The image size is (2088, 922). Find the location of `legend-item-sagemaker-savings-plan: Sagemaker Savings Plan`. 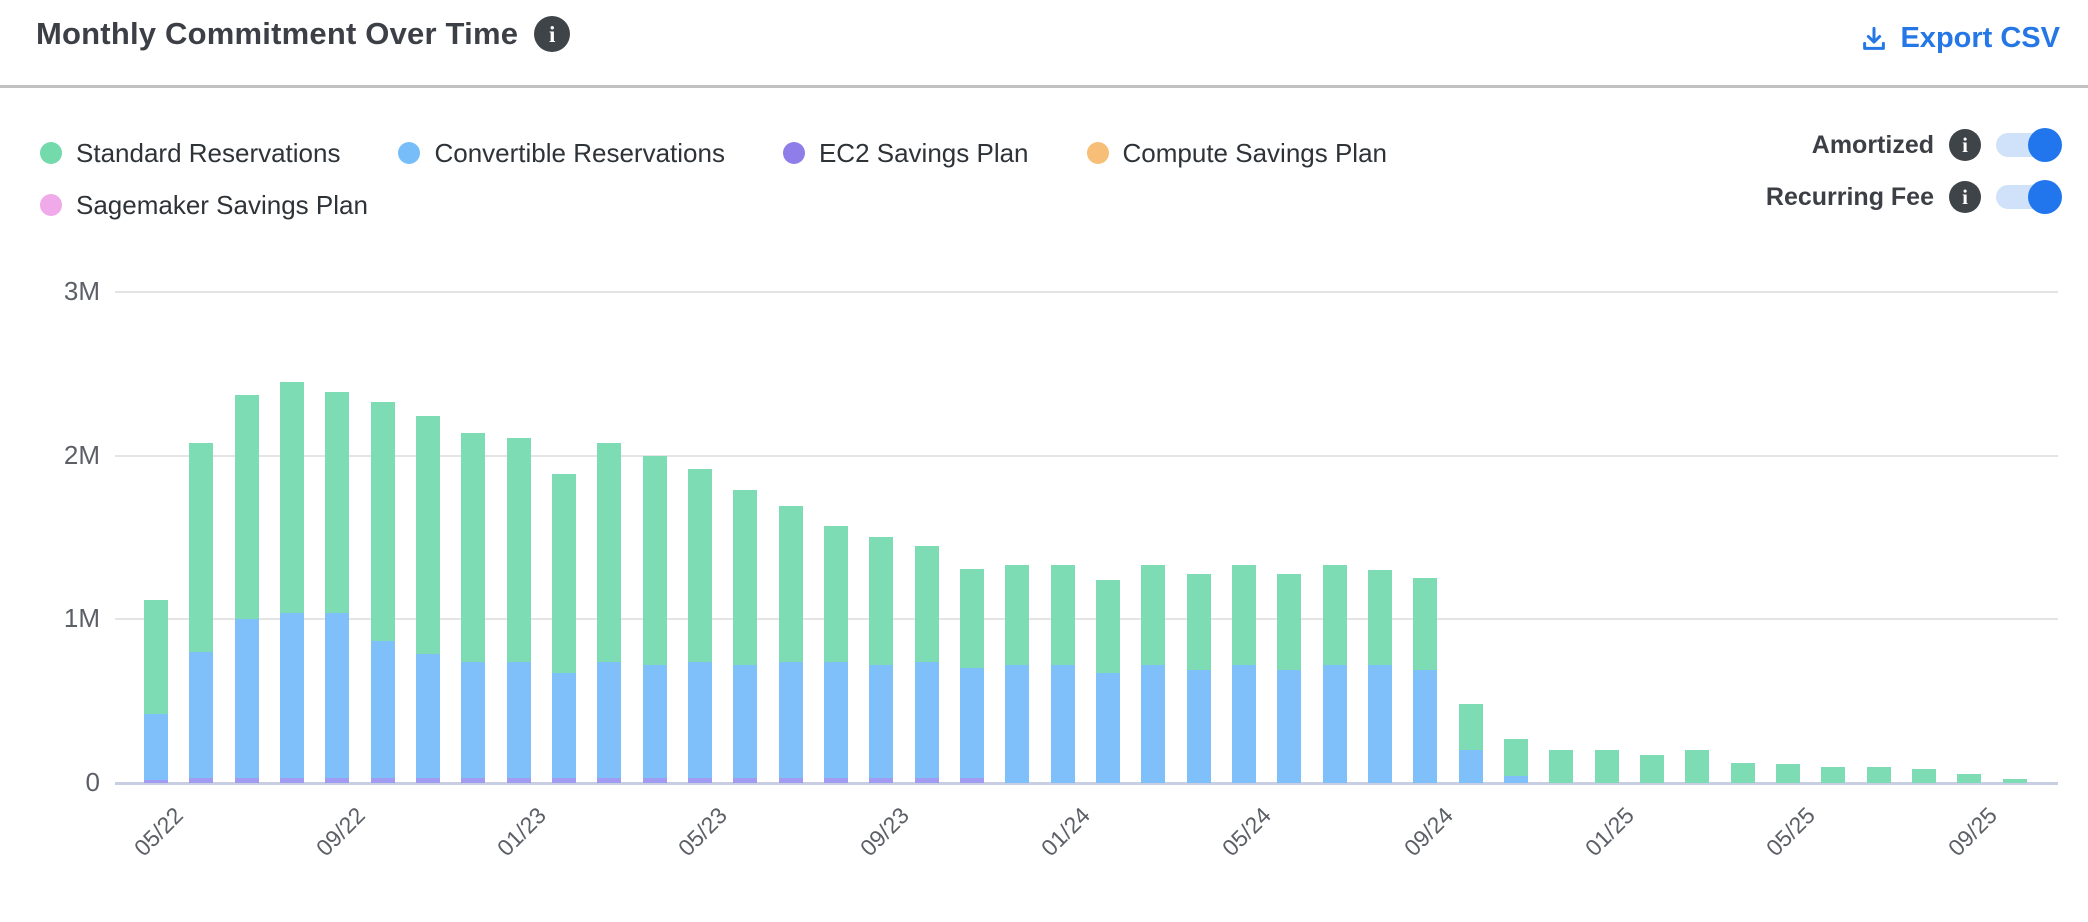

legend-item-sagemaker-savings-plan: Sagemaker Savings Plan is located at coordinates (204, 205).